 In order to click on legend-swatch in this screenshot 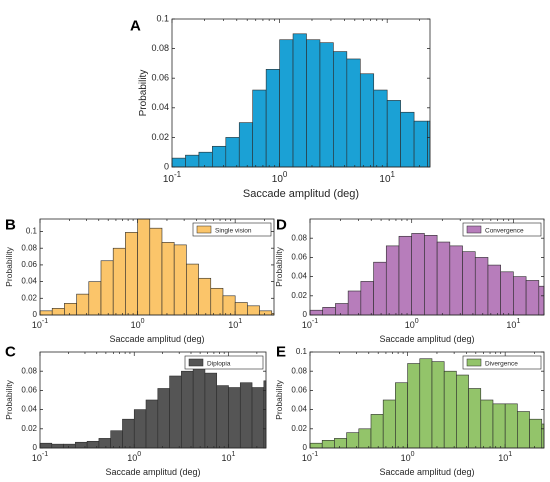, I will do `click(474, 229)`.